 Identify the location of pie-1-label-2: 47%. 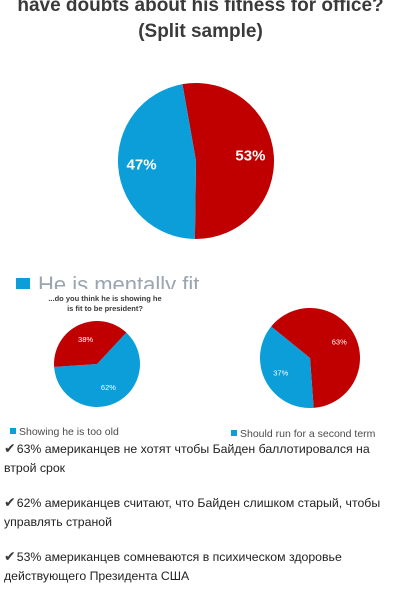
(142, 164).